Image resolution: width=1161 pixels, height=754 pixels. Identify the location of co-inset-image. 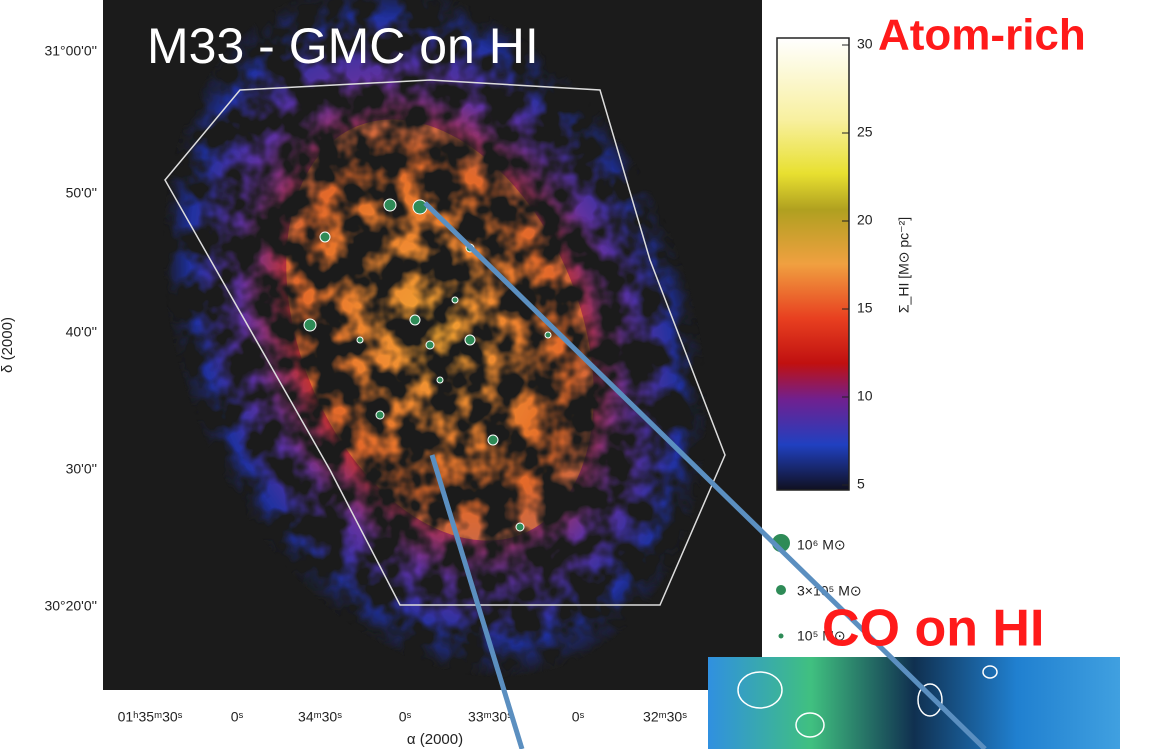
(914, 703).